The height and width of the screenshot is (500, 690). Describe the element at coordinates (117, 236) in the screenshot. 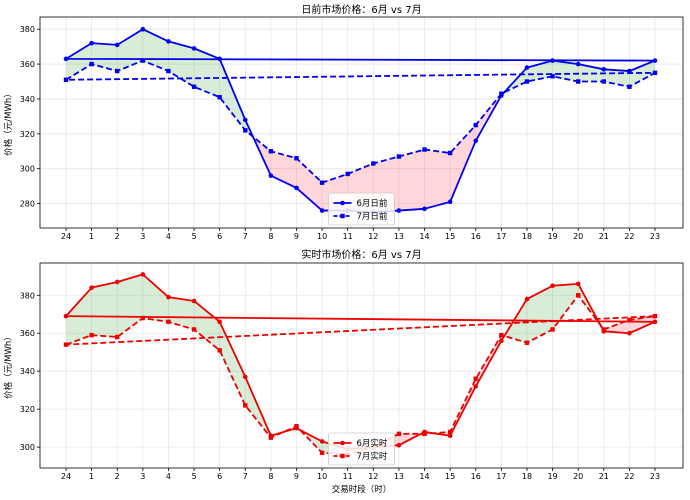

I see `x-tick-label: 2` at that location.